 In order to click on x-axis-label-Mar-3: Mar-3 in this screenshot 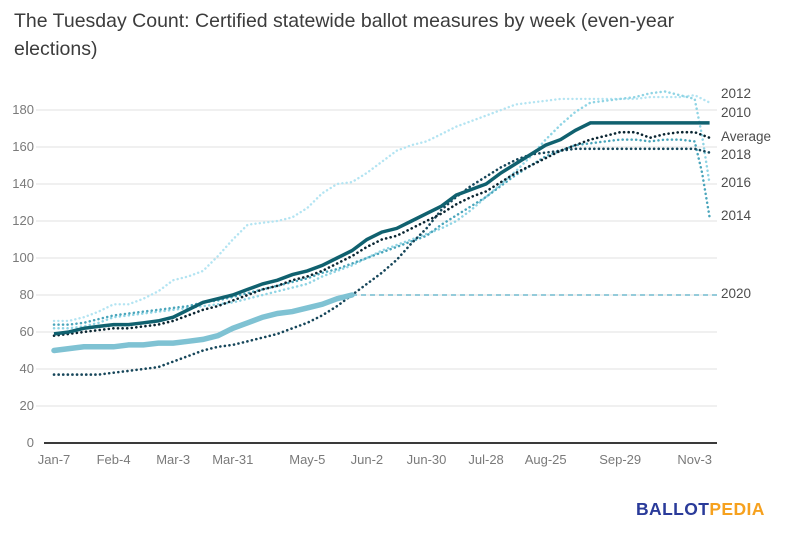, I will do `click(173, 459)`.